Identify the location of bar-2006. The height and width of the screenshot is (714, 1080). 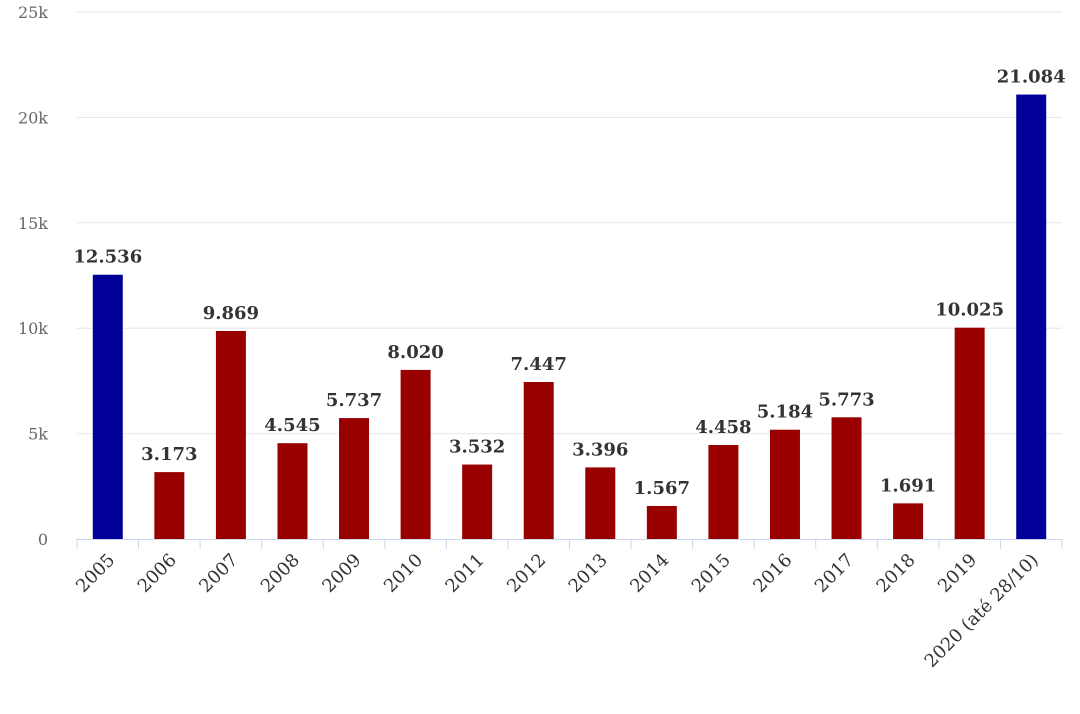
(169, 505).